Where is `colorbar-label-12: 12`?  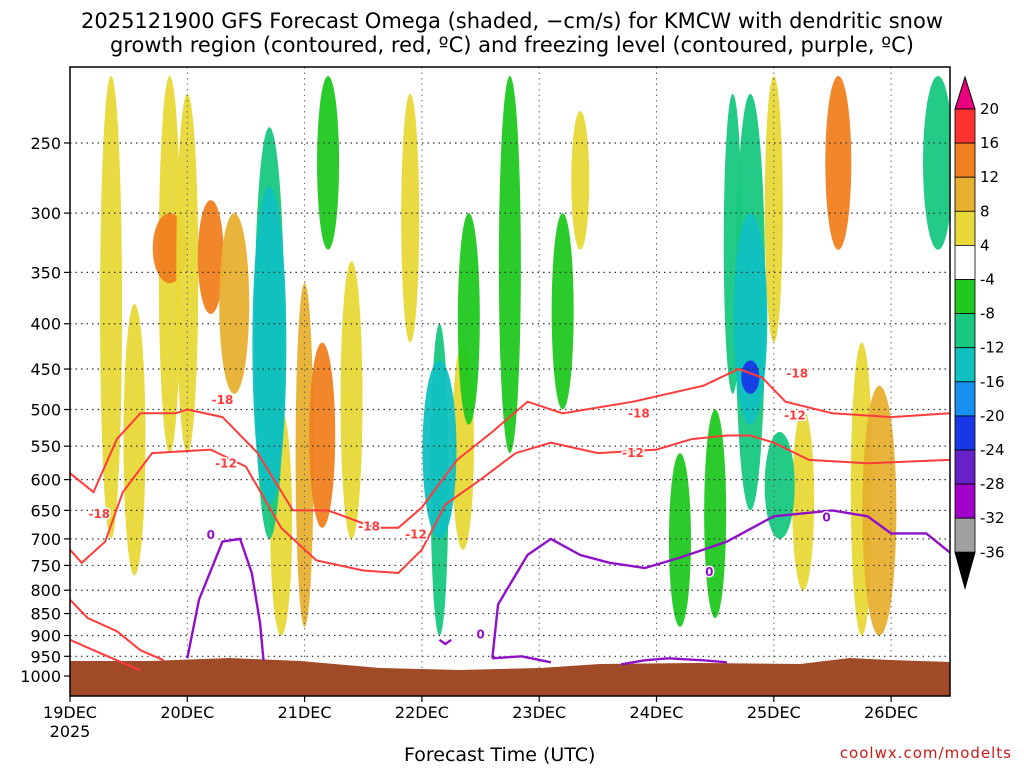
colorbar-label-12: 12 is located at coordinates (989, 177).